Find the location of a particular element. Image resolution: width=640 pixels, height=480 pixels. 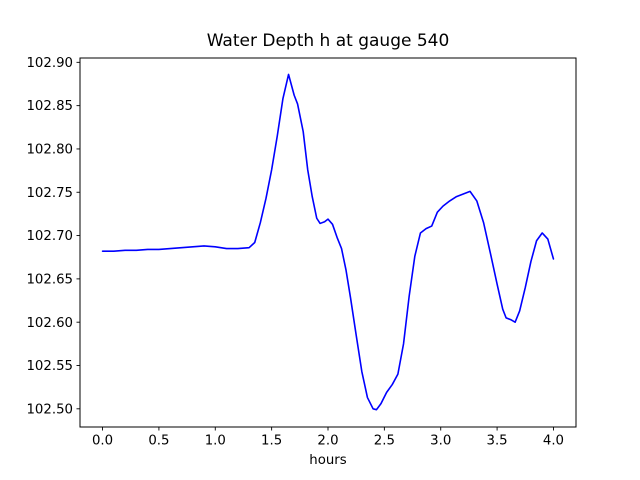

x-axis-label: hours is located at coordinates (327, 460).